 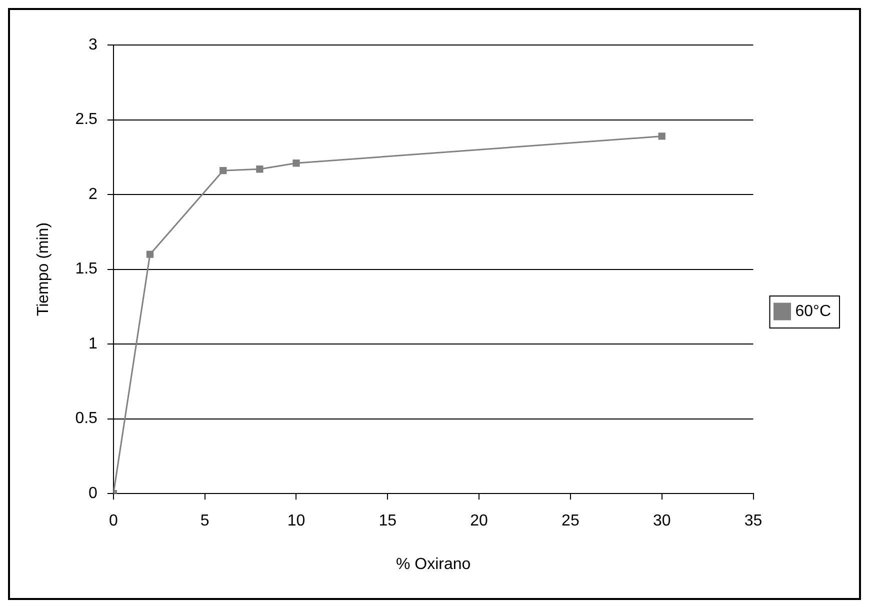 I want to click on x-tick-label: 0, so click(x=113, y=521).